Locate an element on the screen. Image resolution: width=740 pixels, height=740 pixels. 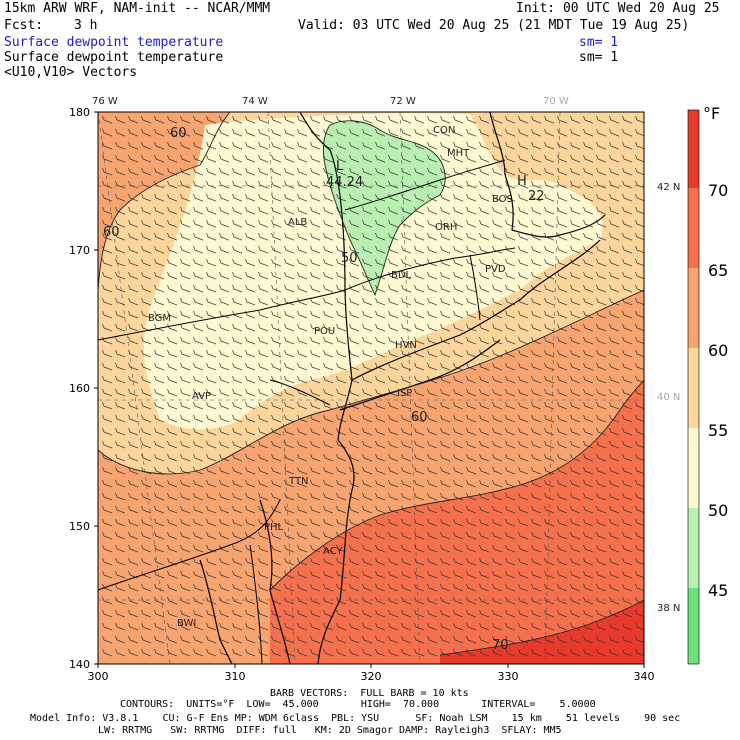
x-tick-340: 340 is located at coordinates (644, 676).